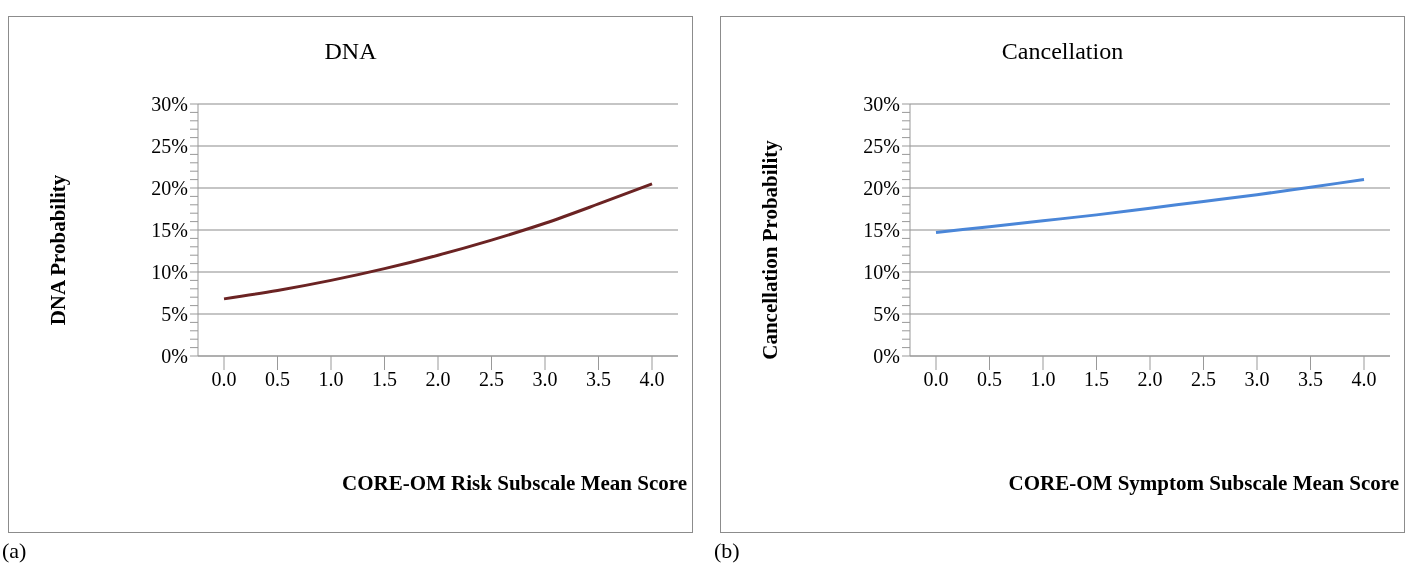 The width and height of the screenshot is (1407, 566). Describe the element at coordinates (770, 250) in the screenshot. I see `y-axis-title: Cancellation Probability` at that location.